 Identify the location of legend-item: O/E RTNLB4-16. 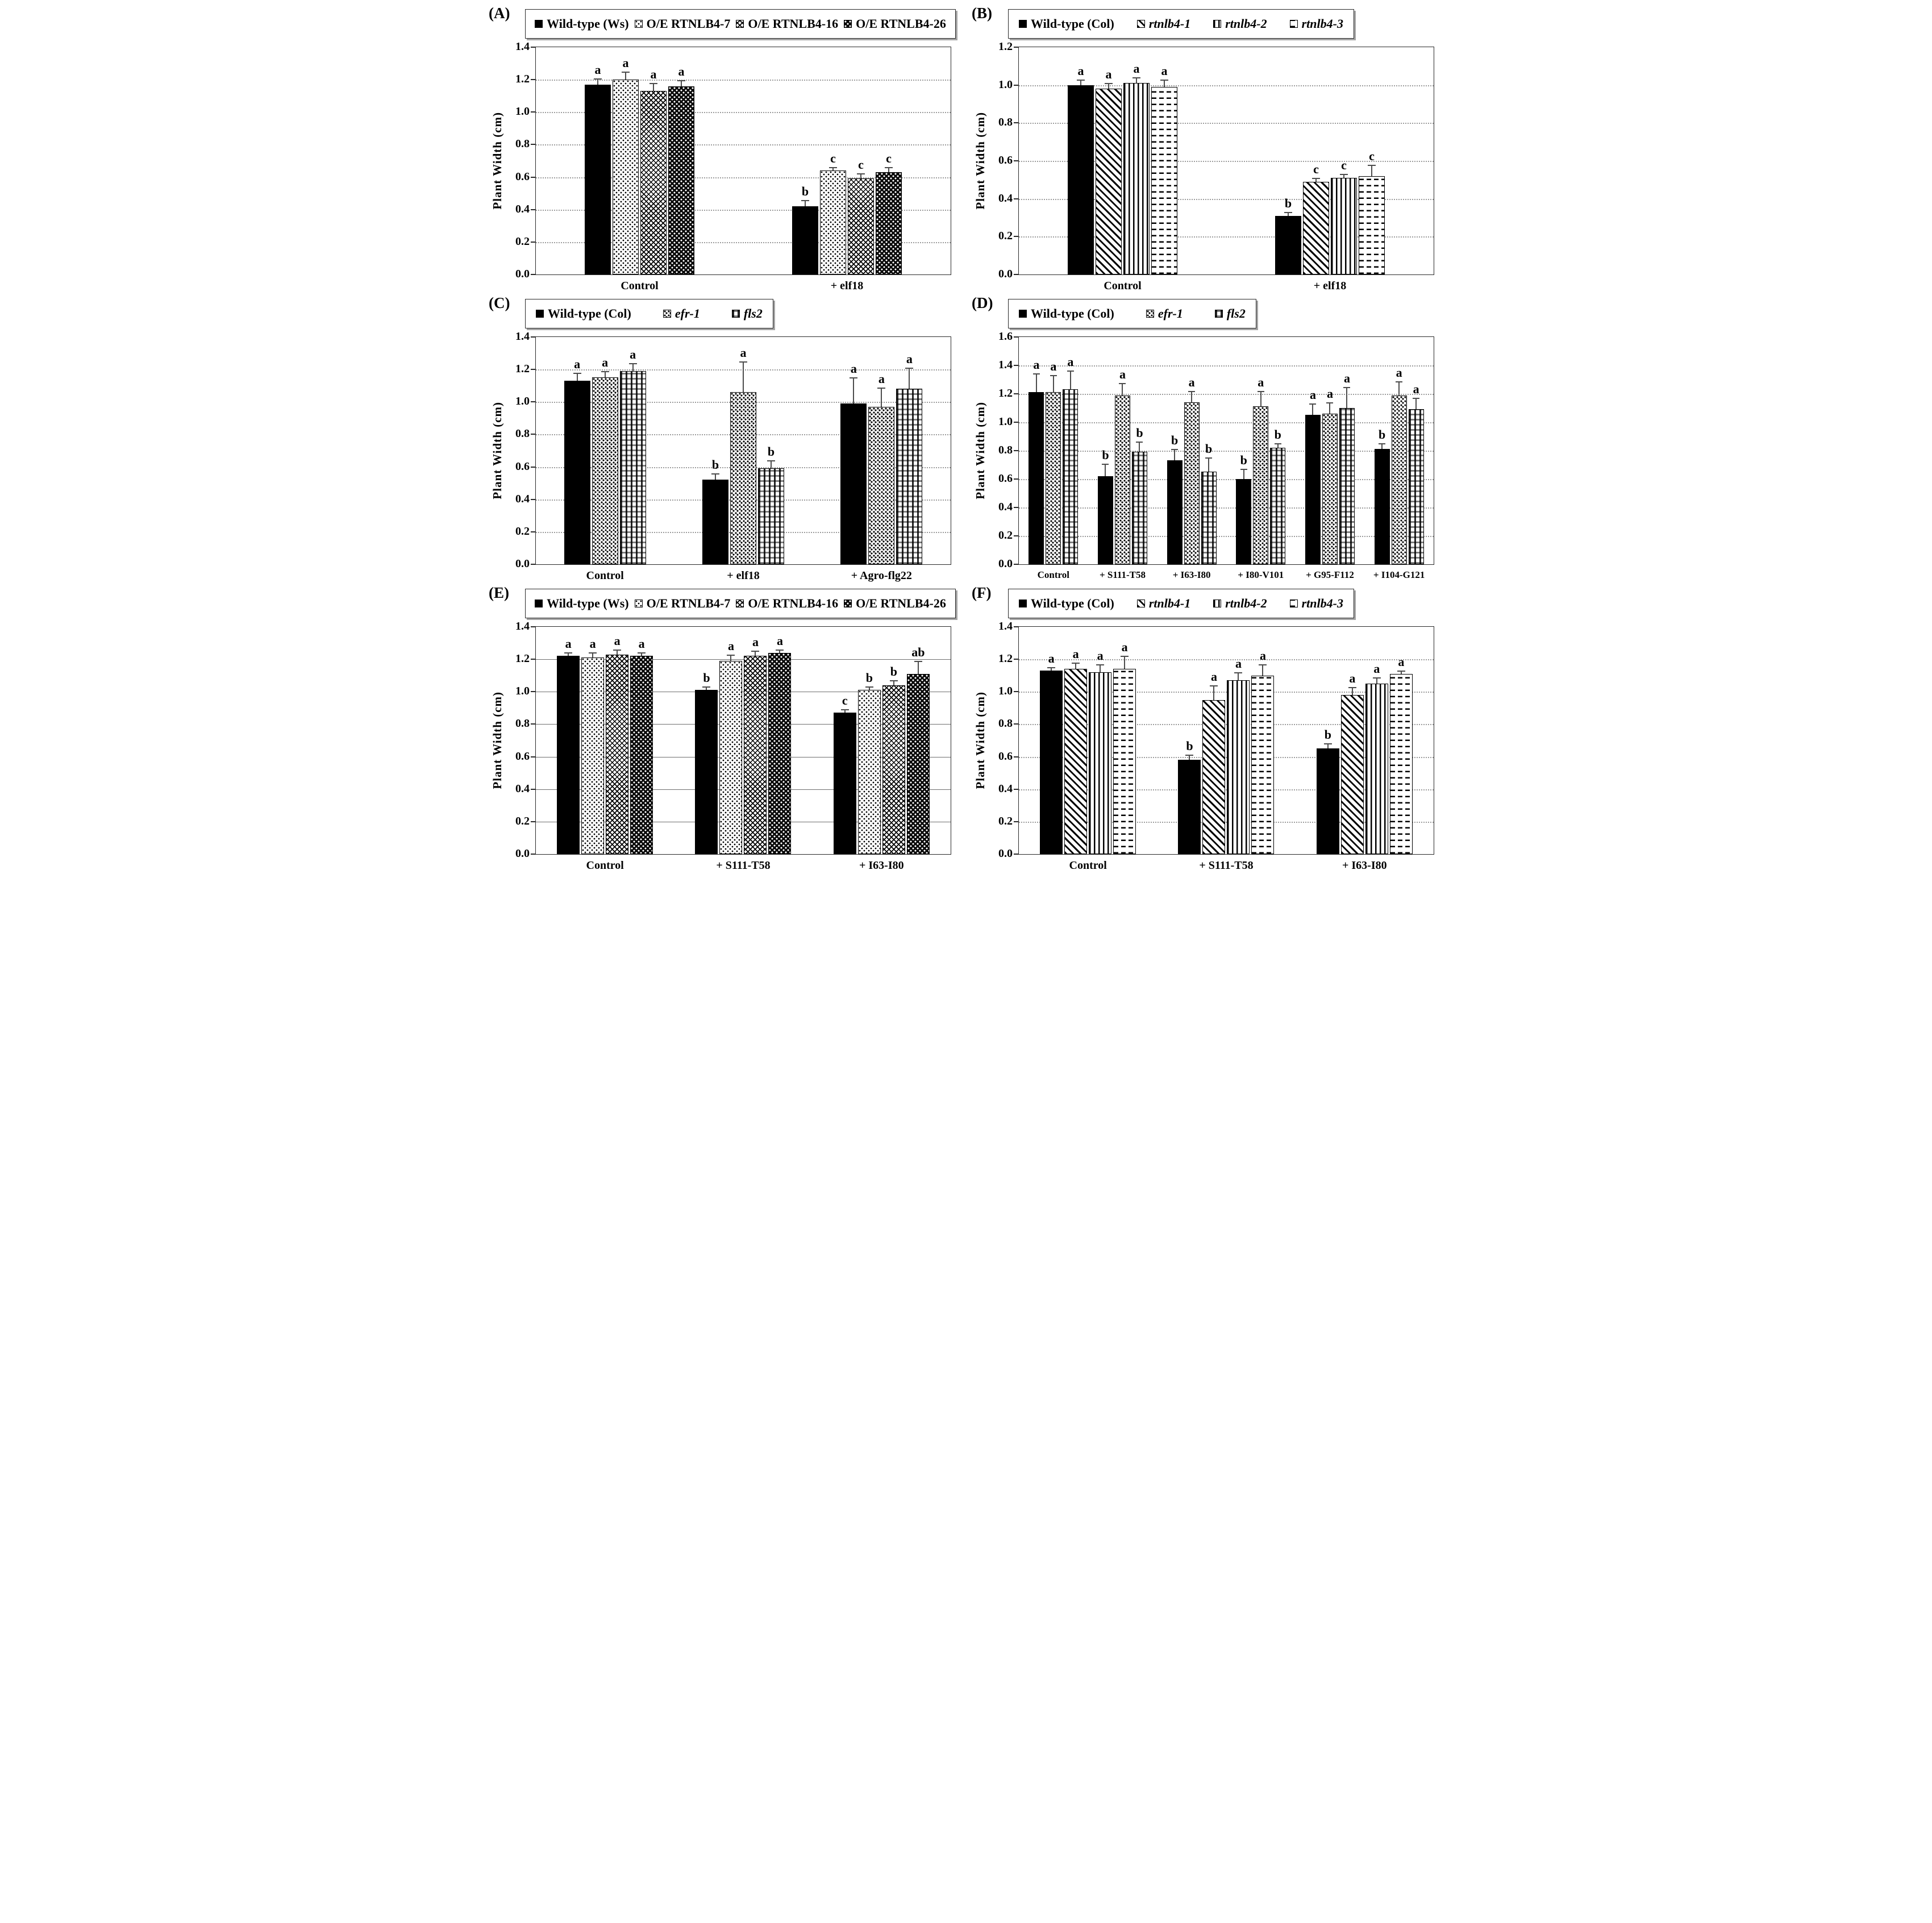
(787, 24).